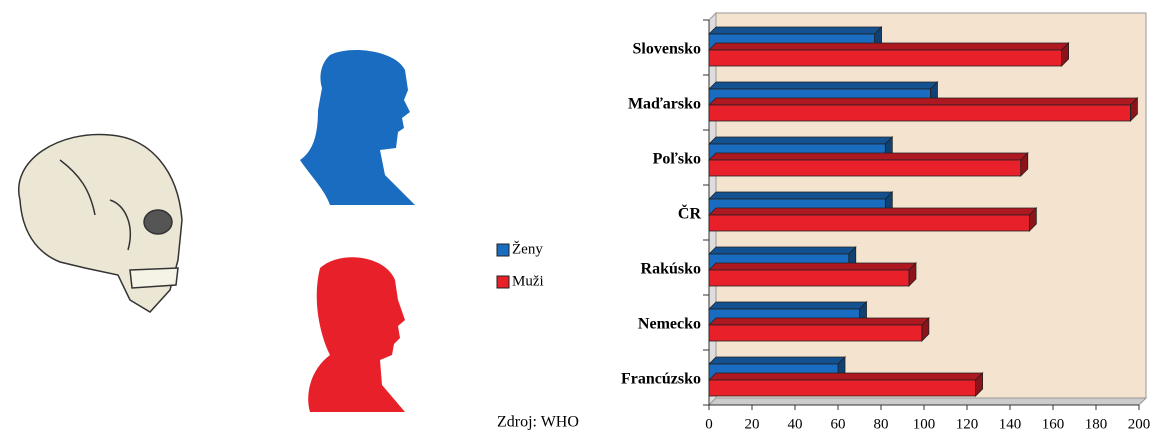  Describe the element at coordinates (1010, 424) in the screenshot. I see `x-tick-label: 140` at that location.